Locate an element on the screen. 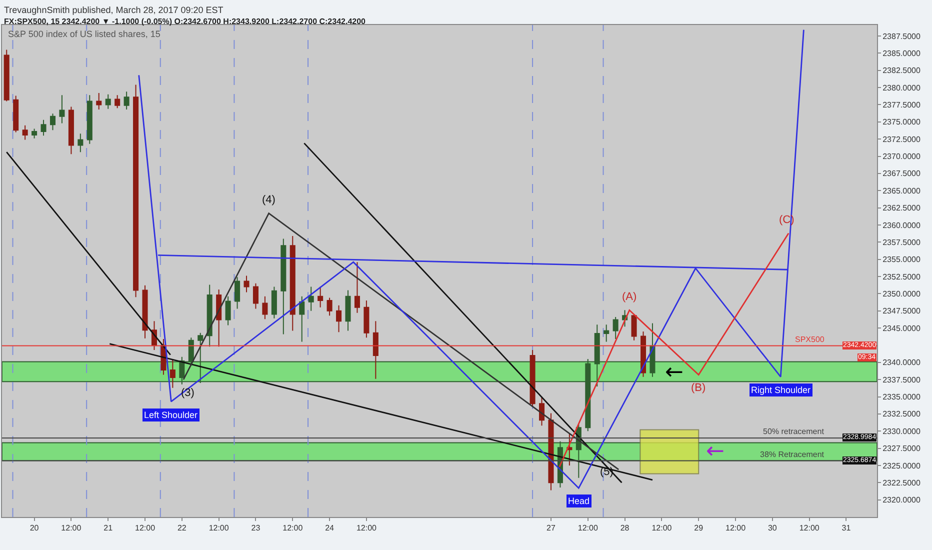 This screenshot has width=932, height=550. y-tick-label: 2340.0000 is located at coordinates (901, 363).